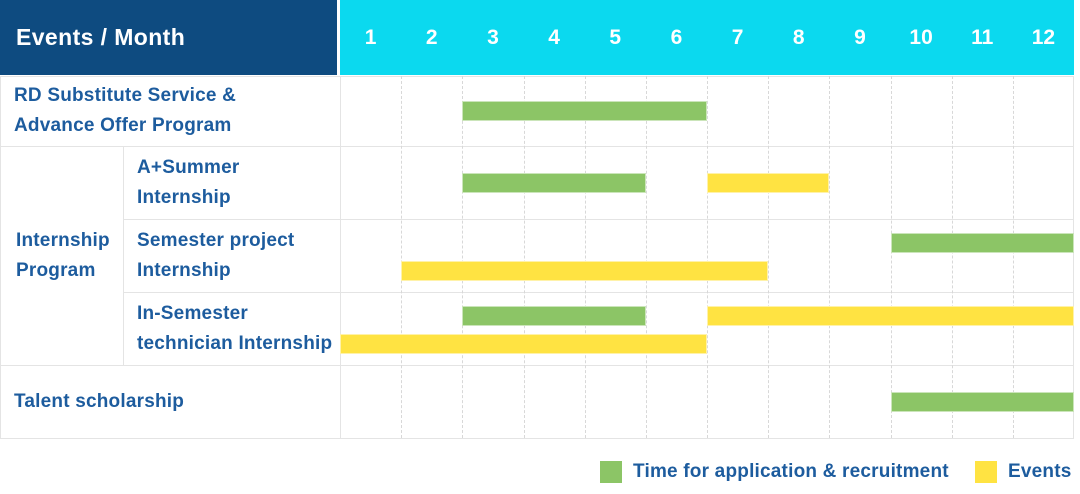  What do you see at coordinates (235, 328) in the screenshot?
I see `row-label-in-semester-technician-internship: In-Semester technician Internship` at bounding box center [235, 328].